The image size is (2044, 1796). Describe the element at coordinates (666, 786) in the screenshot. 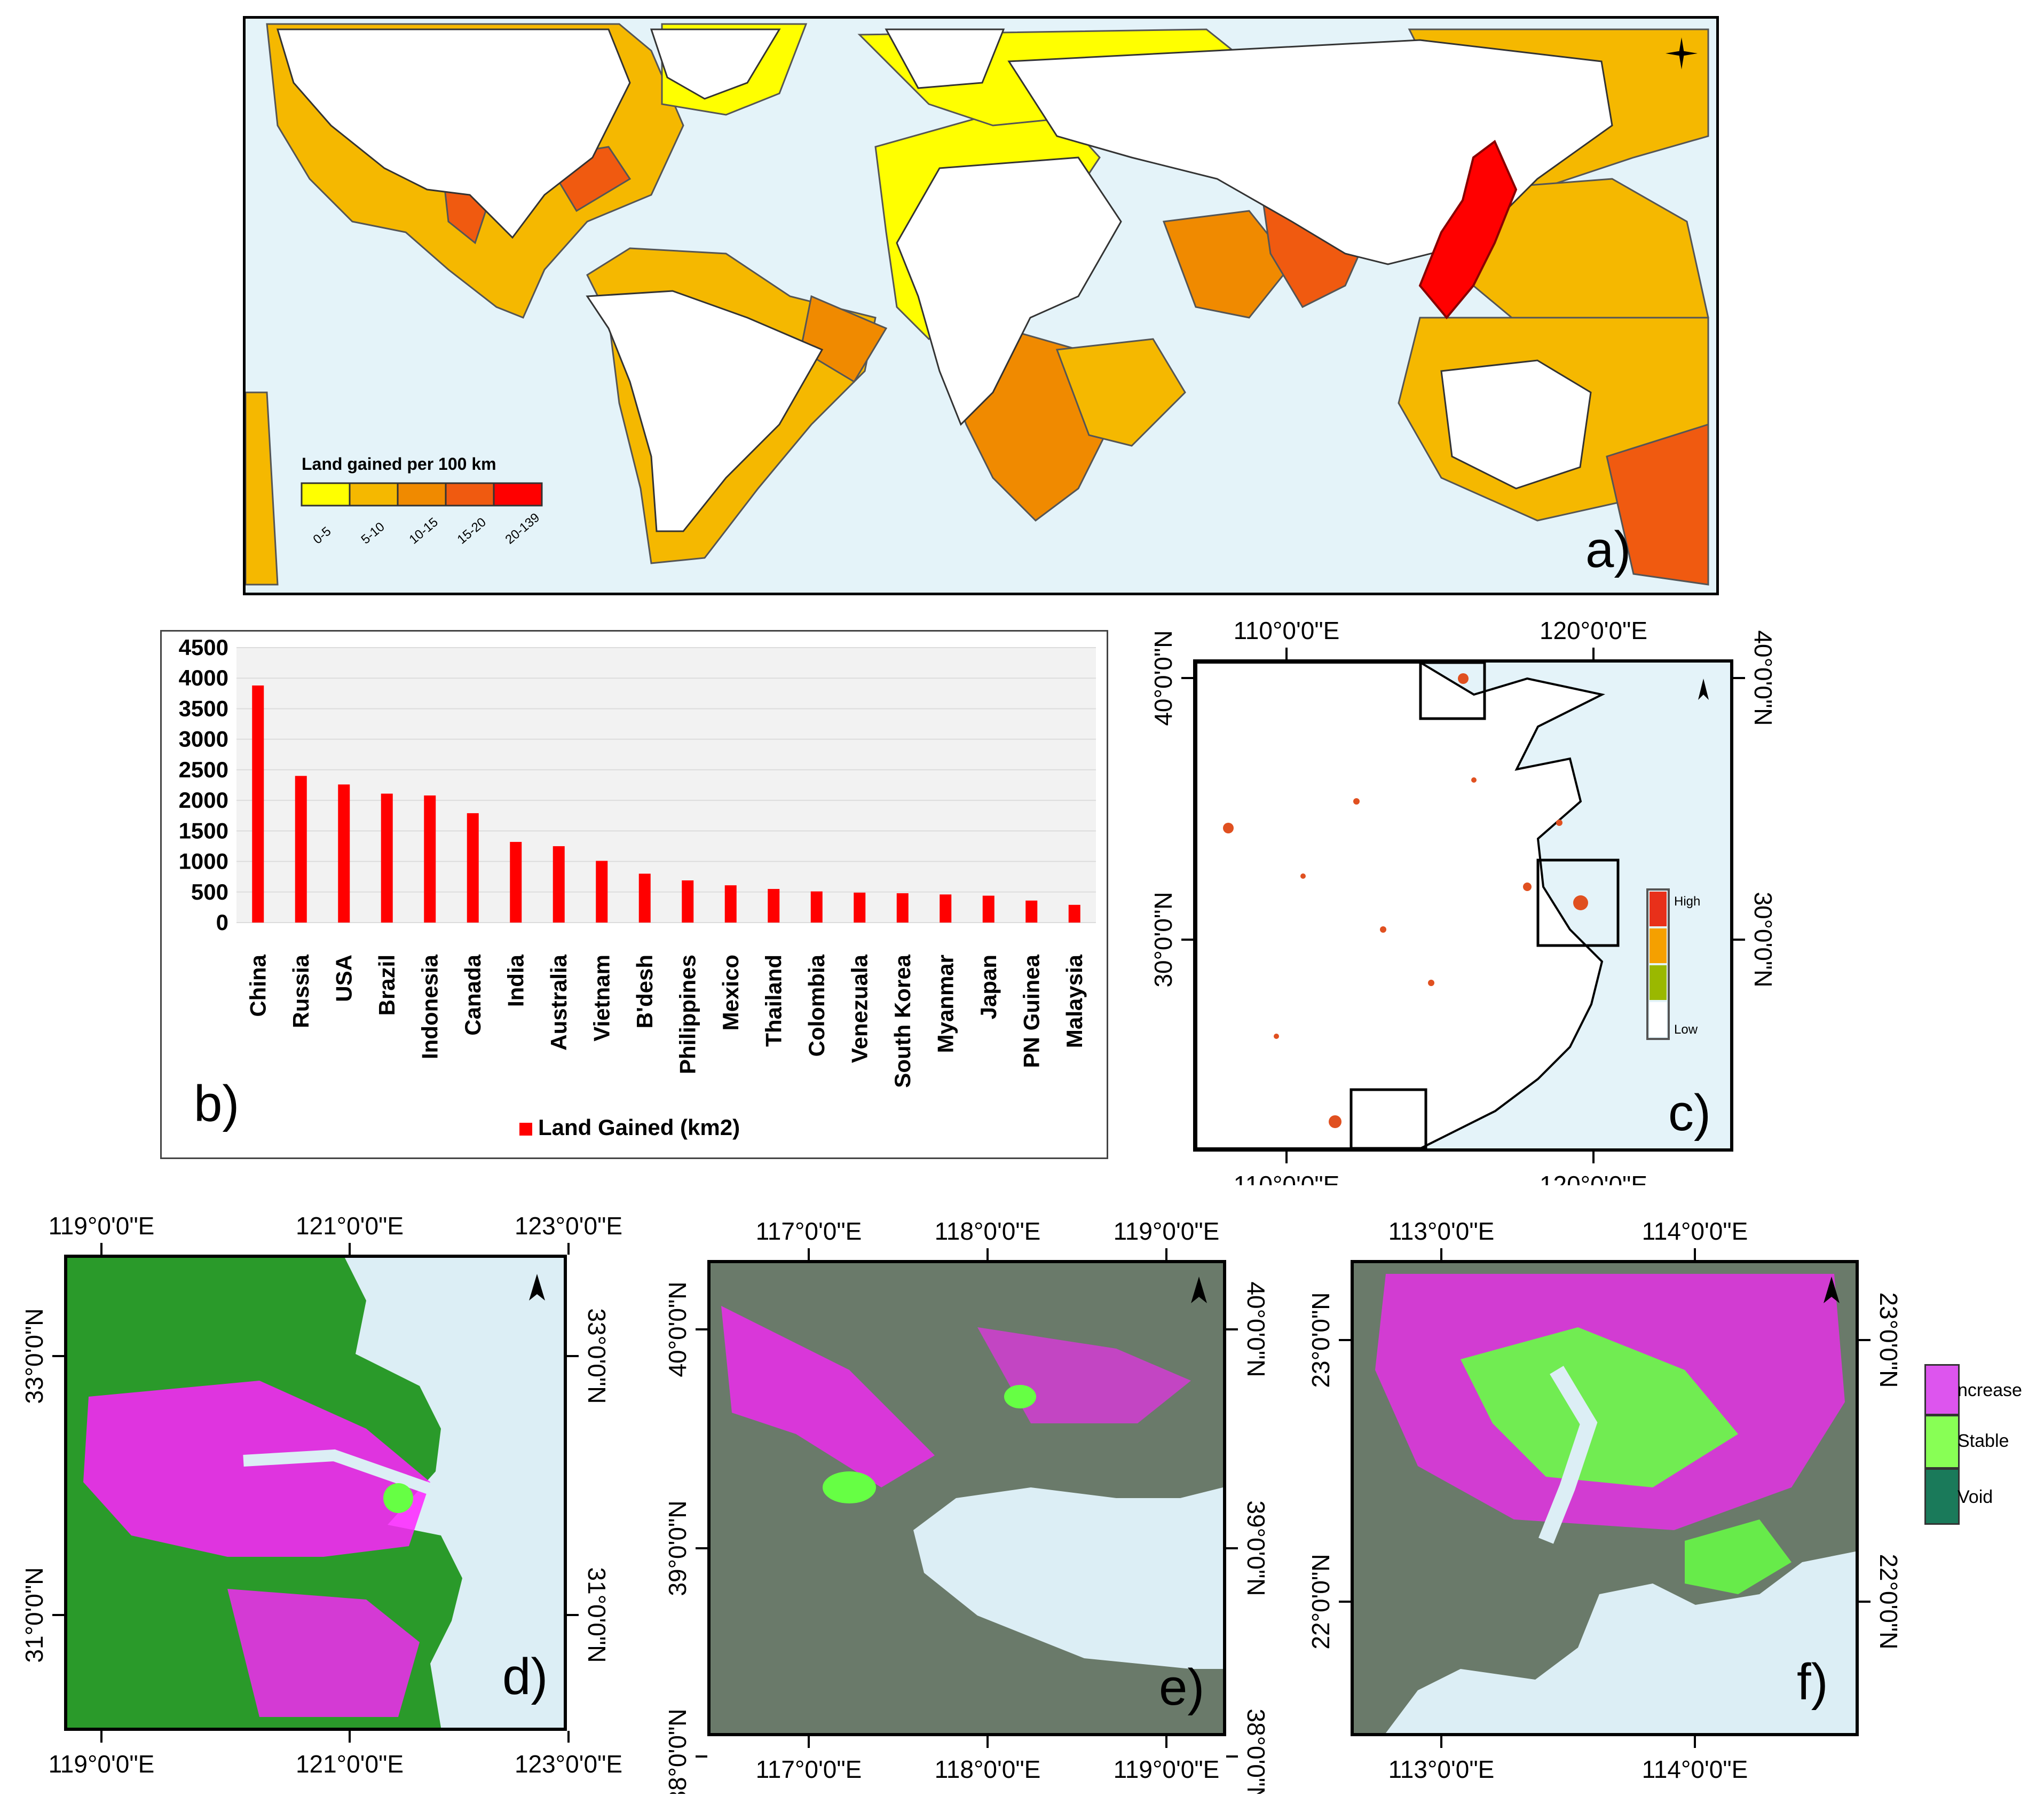

I see `plot-area` at that location.